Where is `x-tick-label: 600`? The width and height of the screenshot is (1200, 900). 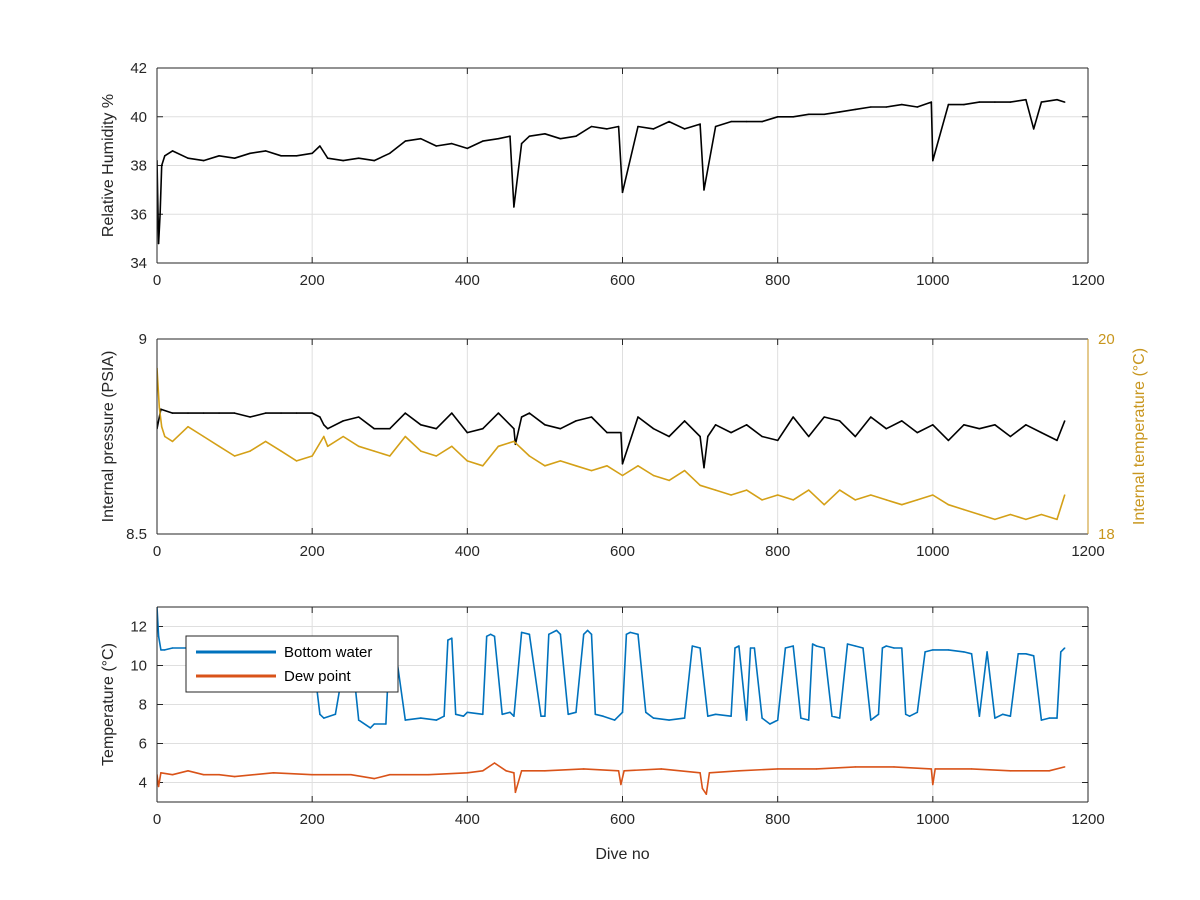 x-tick-label: 600 is located at coordinates (622, 280).